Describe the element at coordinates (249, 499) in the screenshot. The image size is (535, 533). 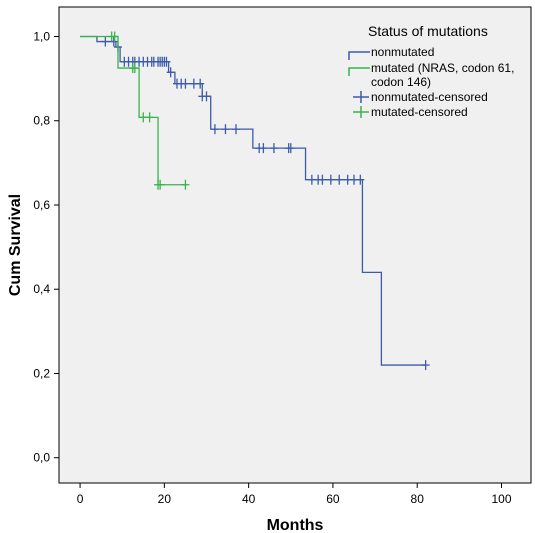
I see `x-tick-label: 40` at that location.